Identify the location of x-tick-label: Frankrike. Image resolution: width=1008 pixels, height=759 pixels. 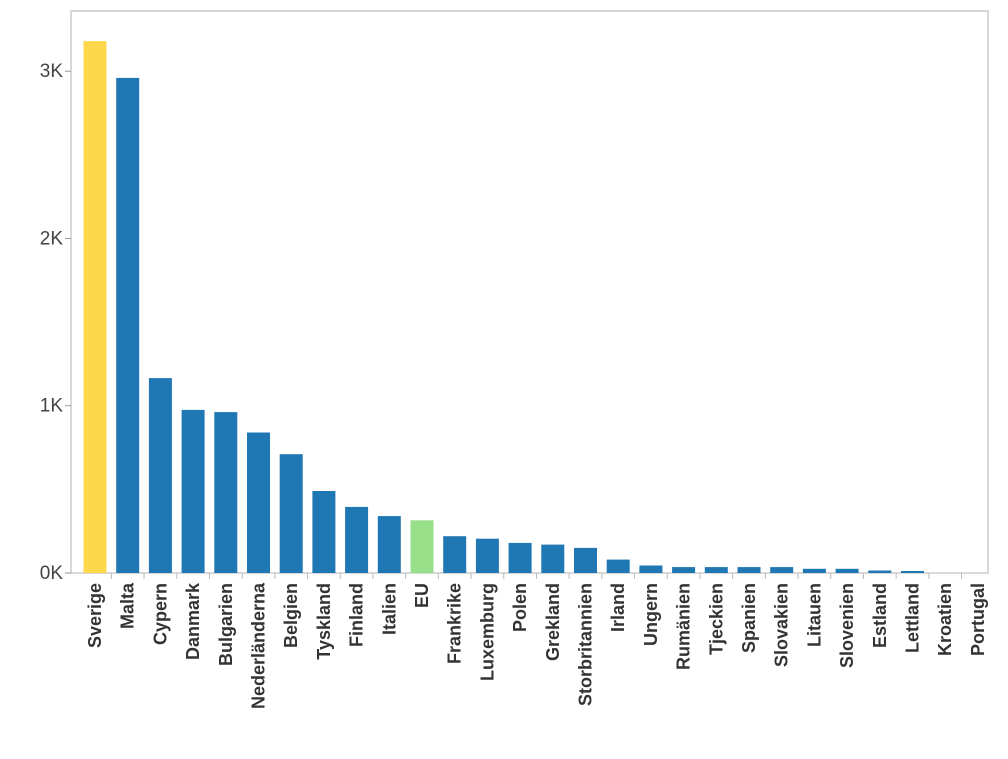
(455, 623).